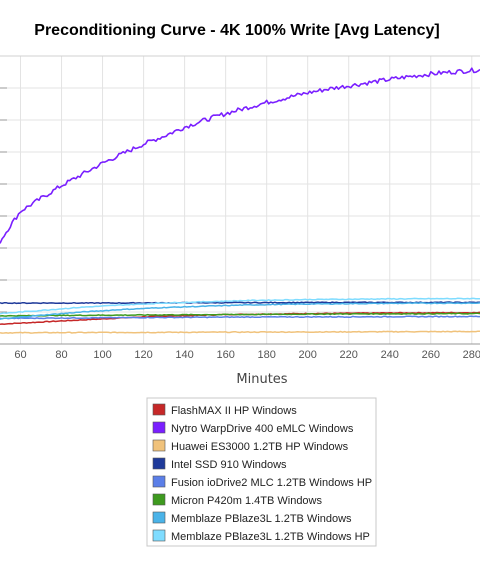 Image resolution: width=480 pixels, height=568 pixels. I want to click on x-tick-label: 80, so click(61, 355).